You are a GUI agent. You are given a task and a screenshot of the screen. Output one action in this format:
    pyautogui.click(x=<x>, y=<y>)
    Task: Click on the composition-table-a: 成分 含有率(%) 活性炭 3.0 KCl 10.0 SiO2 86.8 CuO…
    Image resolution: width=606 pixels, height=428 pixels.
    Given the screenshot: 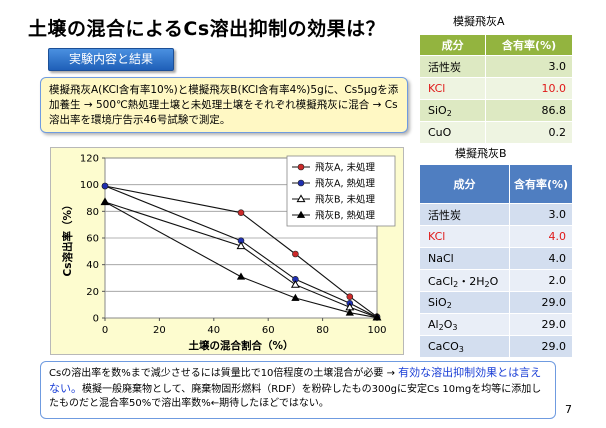 What is the action you would take?
    pyautogui.click(x=495, y=89)
    